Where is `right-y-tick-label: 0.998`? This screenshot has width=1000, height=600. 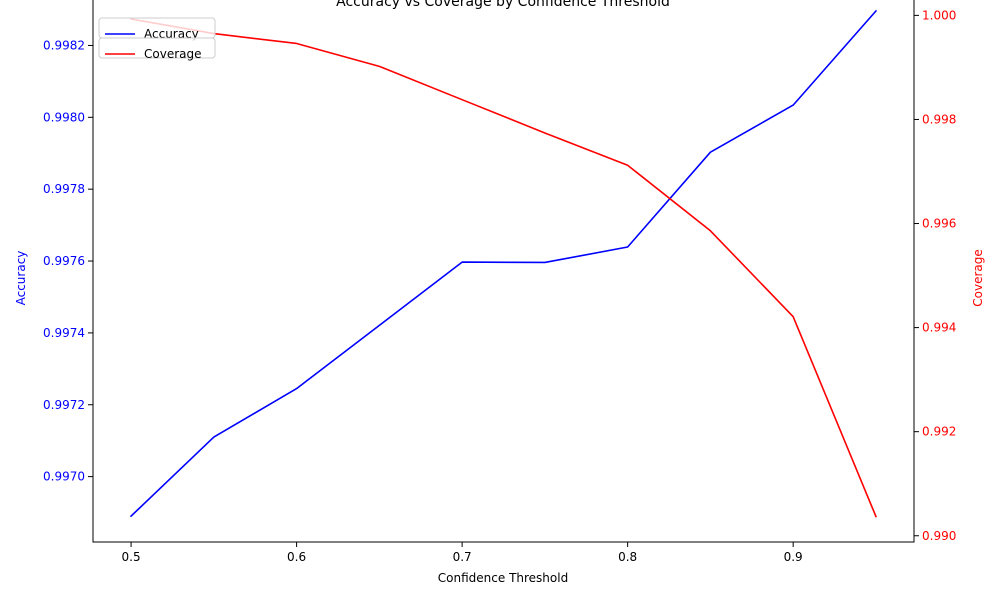
right-y-tick-label: 0.998 is located at coordinates (939, 119).